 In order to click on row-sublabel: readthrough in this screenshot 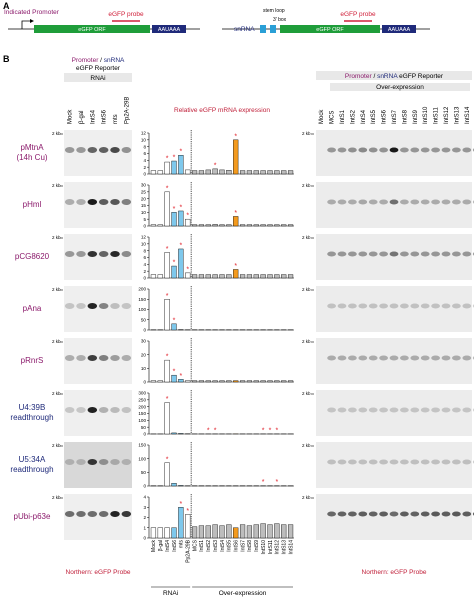, I will do `click(31, 469)`.